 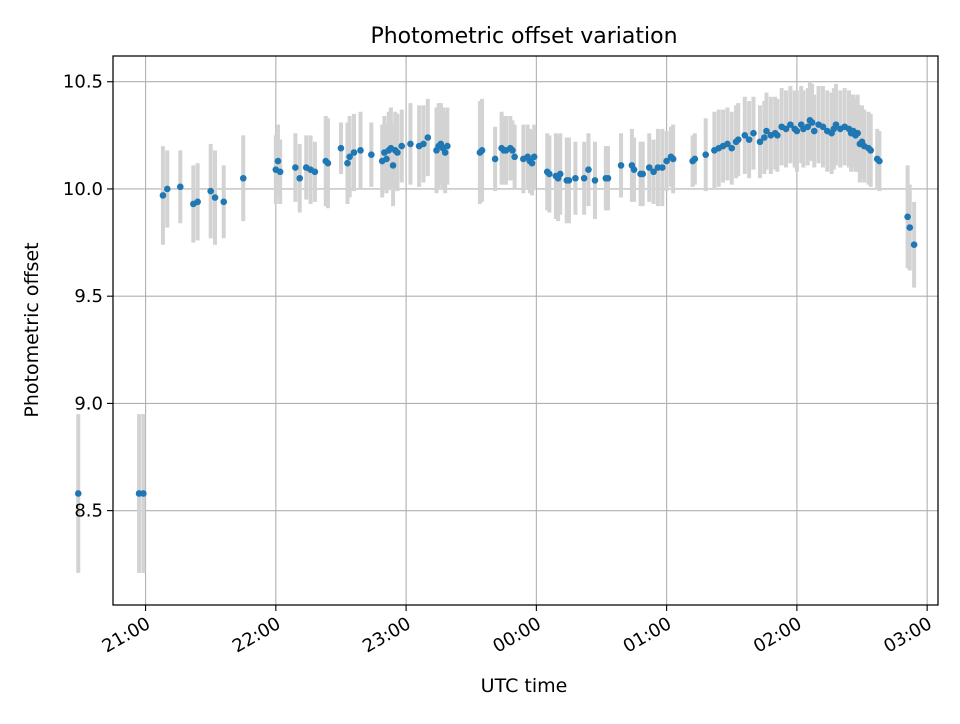 What do you see at coordinates (523, 36) in the screenshot?
I see `chart-title: Photometric offset variation` at bounding box center [523, 36].